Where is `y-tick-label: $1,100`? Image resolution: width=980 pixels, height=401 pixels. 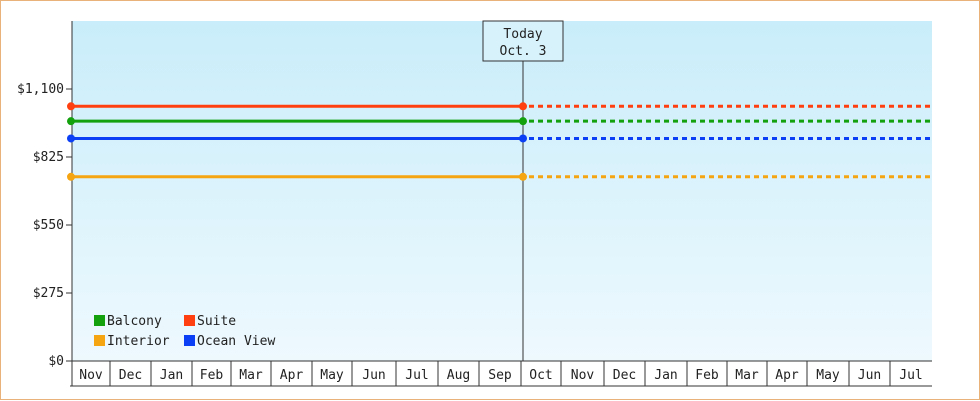
y-tick-label: $1,100 is located at coordinates (40, 89).